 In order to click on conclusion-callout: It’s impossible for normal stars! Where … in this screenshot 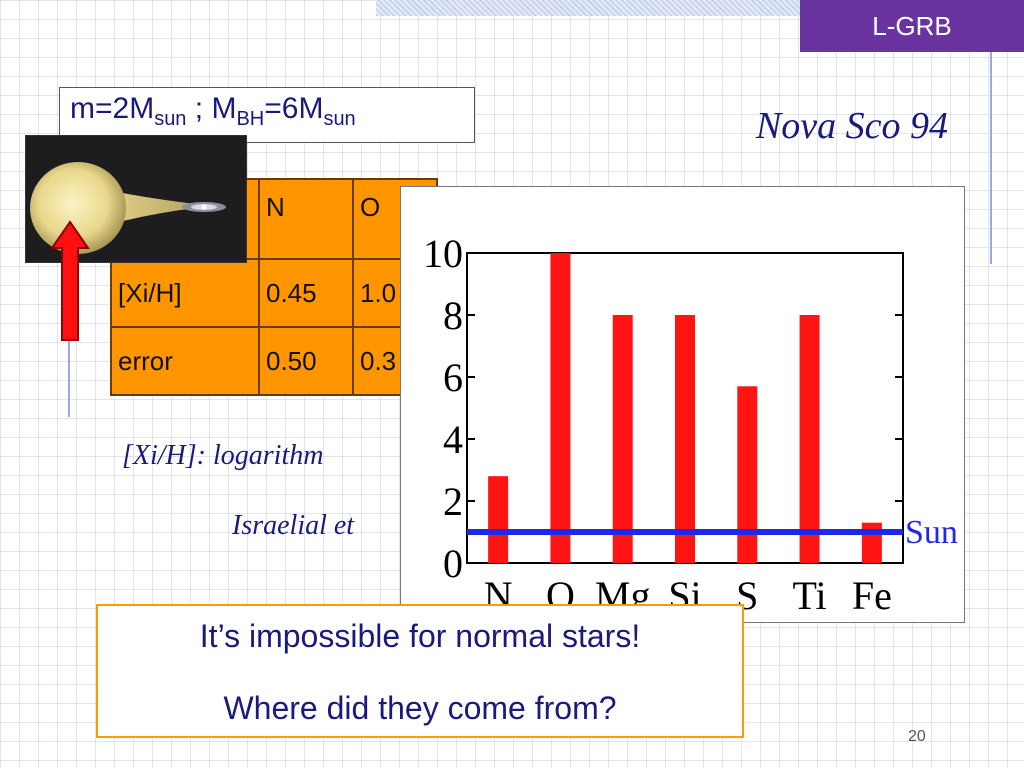, I will do `click(420, 671)`.